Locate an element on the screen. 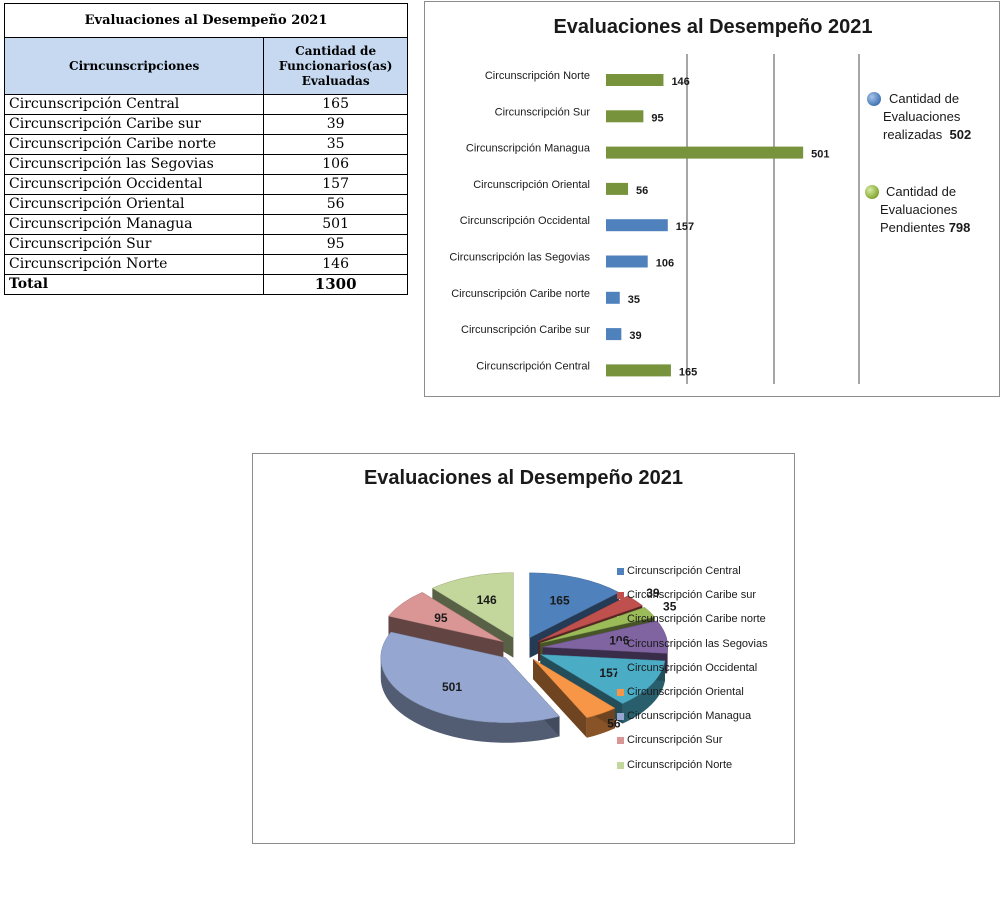 The image size is (1000, 900). table-row: Circunscripción Sur 95 is located at coordinates (205, 244).